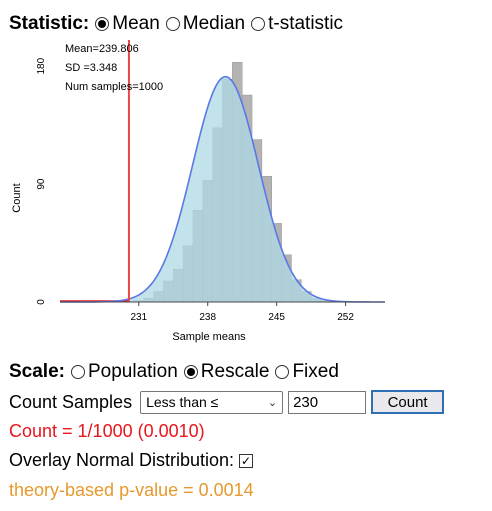 The height and width of the screenshot is (511, 492). What do you see at coordinates (182, 402) in the screenshot?
I see `comparison-select-value: Less than ≤` at bounding box center [182, 402].